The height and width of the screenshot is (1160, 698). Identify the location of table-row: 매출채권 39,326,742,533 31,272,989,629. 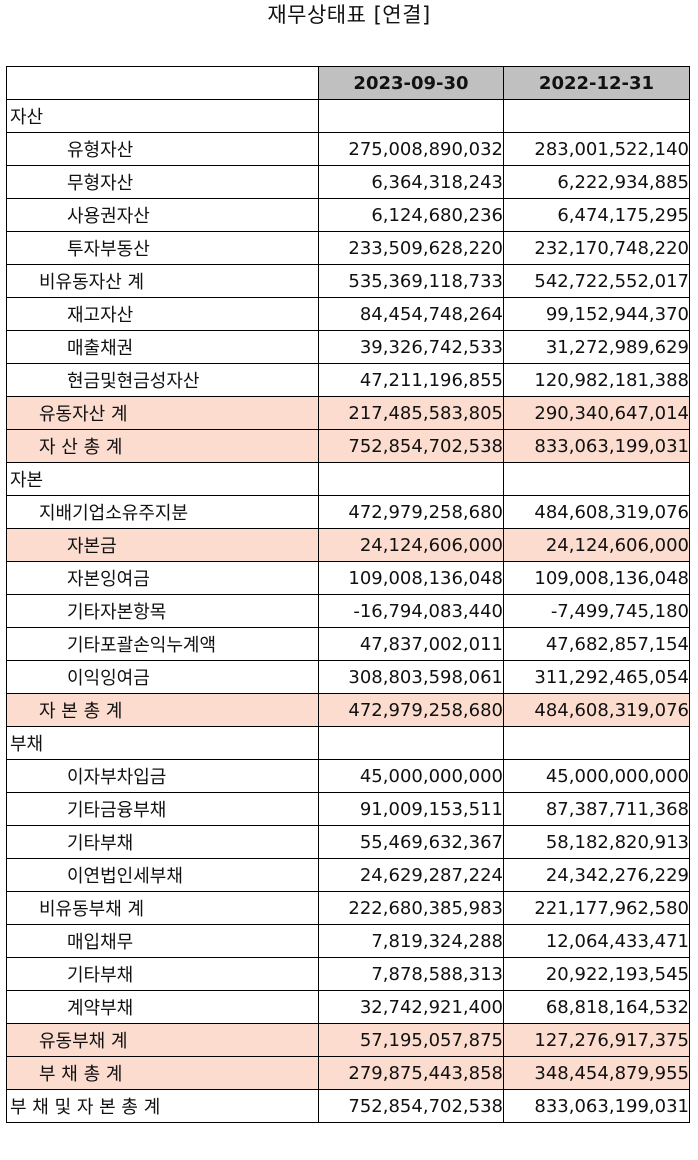
(348, 347).